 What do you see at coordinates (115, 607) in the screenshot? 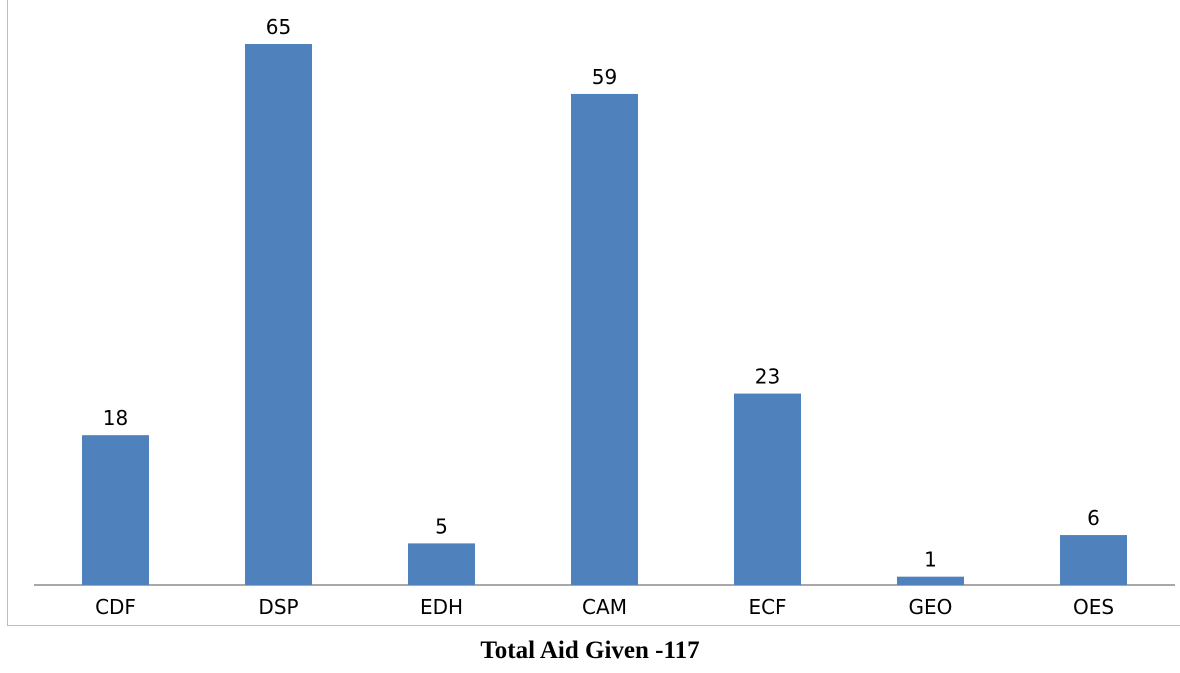
I see `x-tick-label-cdf: CDF` at bounding box center [115, 607].